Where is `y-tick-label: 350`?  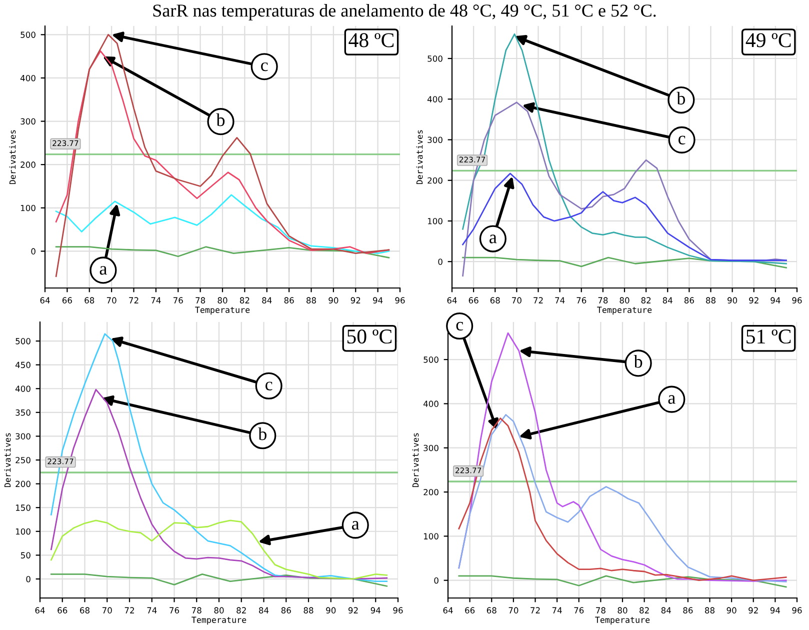 y-tick-label: 350 is located at coordinates (23, 412).